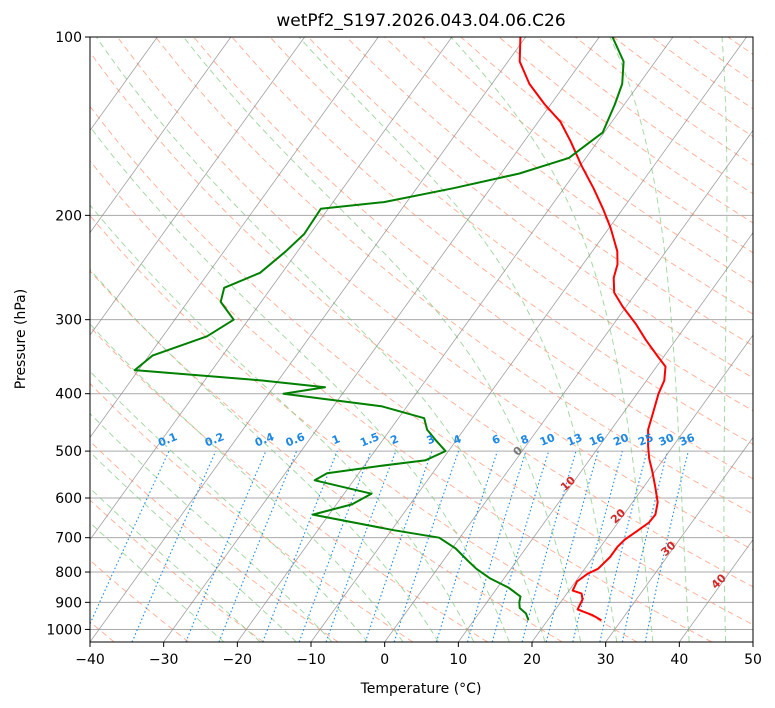 This screenshot has height=708, width=775. Describe the element at coordinates (336, 439) in the screenshot. I see `mixing-ratio-label: 1` at that location.